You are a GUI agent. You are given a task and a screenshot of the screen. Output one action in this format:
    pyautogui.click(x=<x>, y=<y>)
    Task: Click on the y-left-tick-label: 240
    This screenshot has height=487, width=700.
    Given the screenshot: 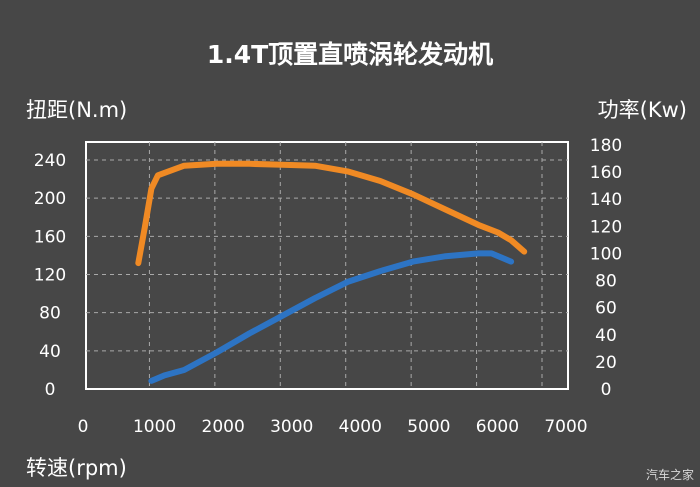 What is the action you would take?
    pyautogui.click(x=50, y=161)
    